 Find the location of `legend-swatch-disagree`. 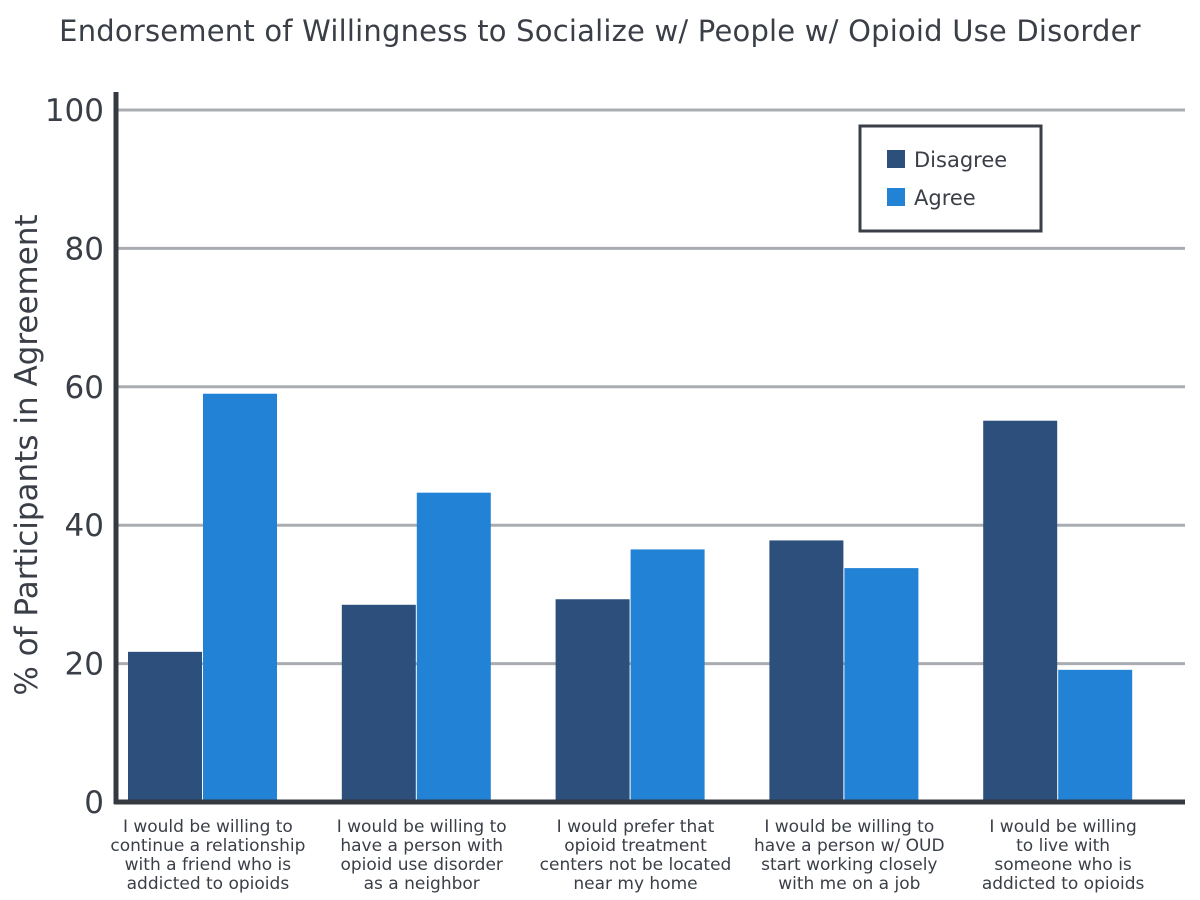

legend-swatch-disagree is located at coordinates (896, 159).